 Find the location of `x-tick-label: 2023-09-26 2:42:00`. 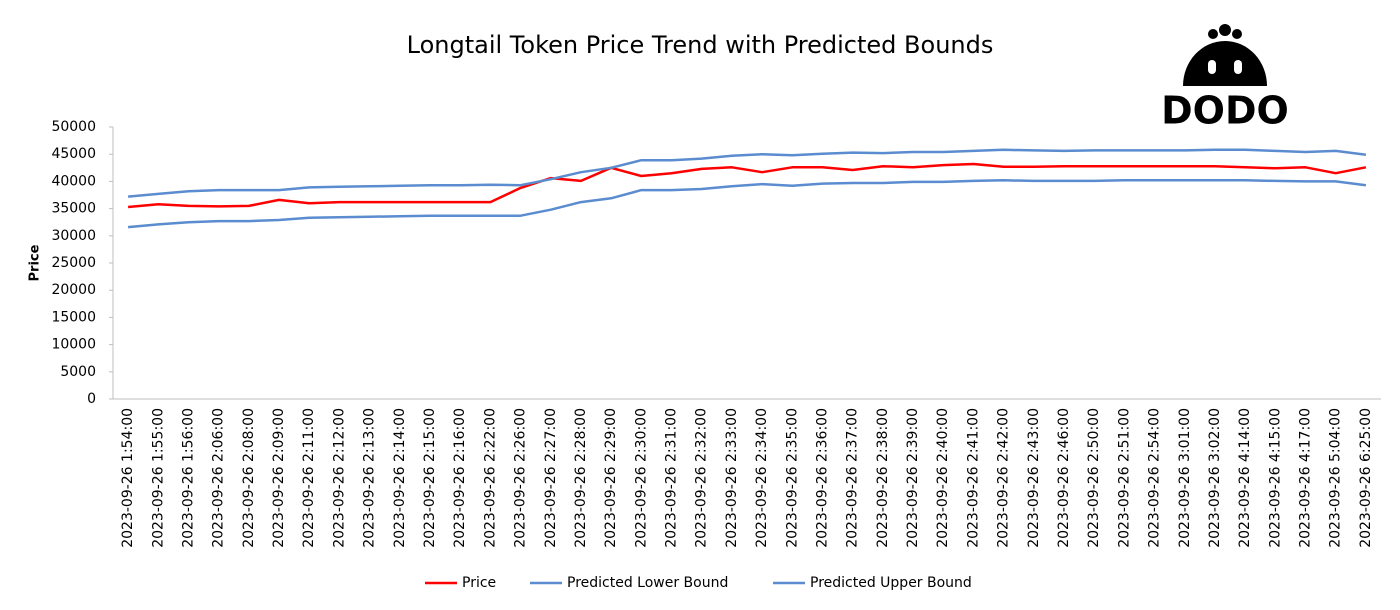

x-tick-label: 2023-09-26 2:42:00 is located at coordinates (1004, 478).